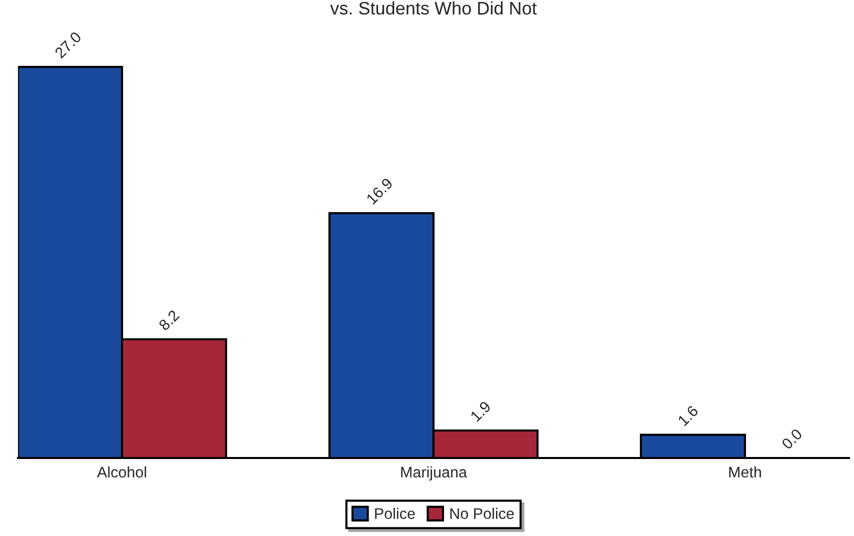  I want to click on legend-label: Police, so click(395, 514).